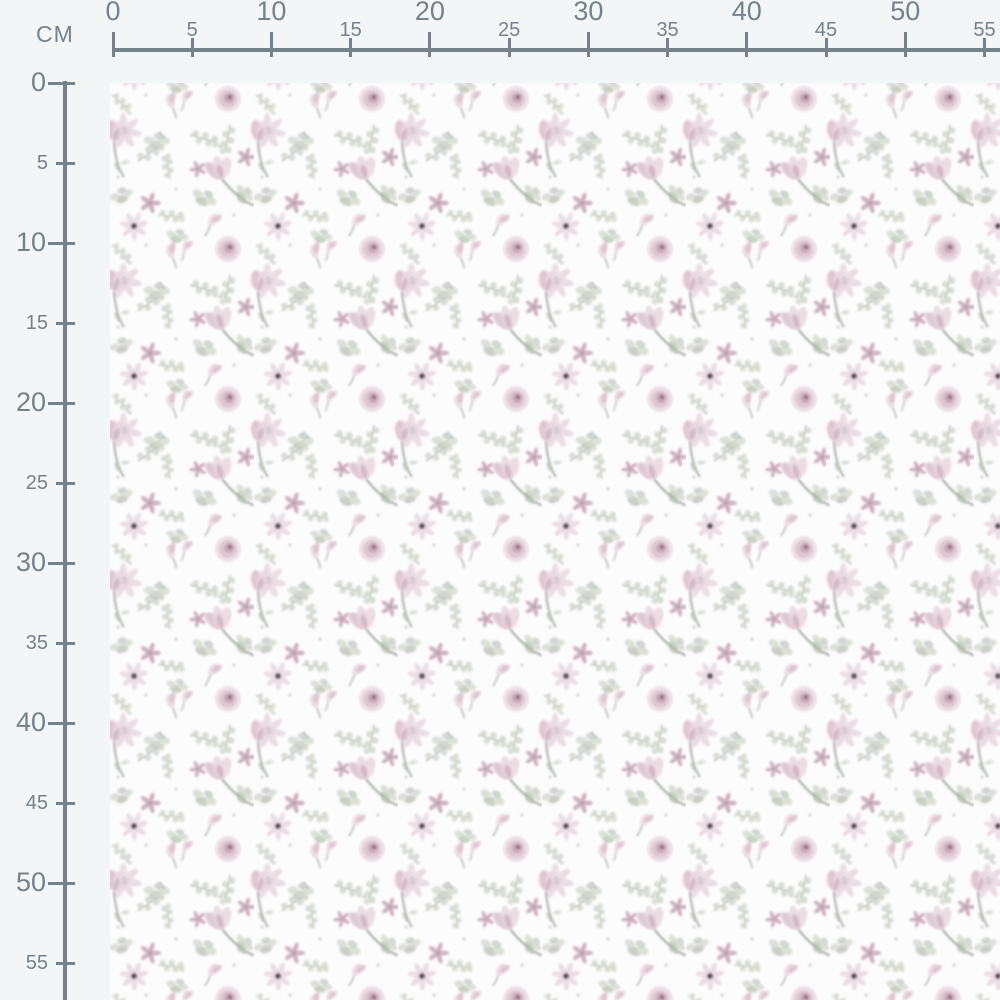  Describe the element at coordinates (556, 50) in the screenshot. I see `ruler-top-line` at that location.